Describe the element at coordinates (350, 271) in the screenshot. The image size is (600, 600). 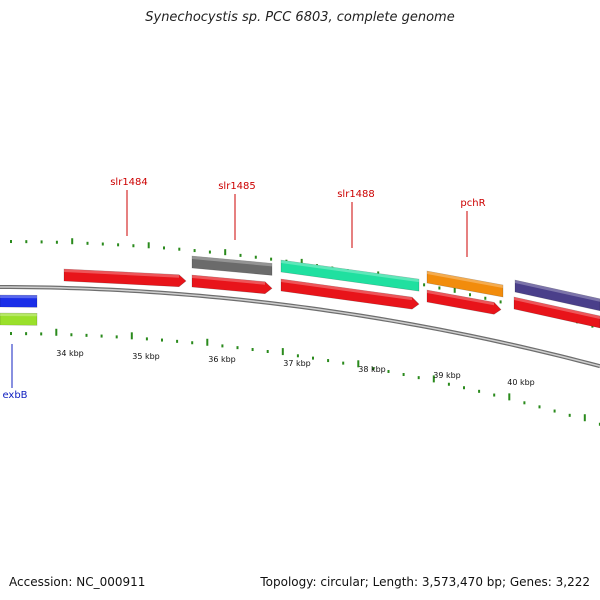
I see `gene-feature-slr1488-box-shine` at that location.